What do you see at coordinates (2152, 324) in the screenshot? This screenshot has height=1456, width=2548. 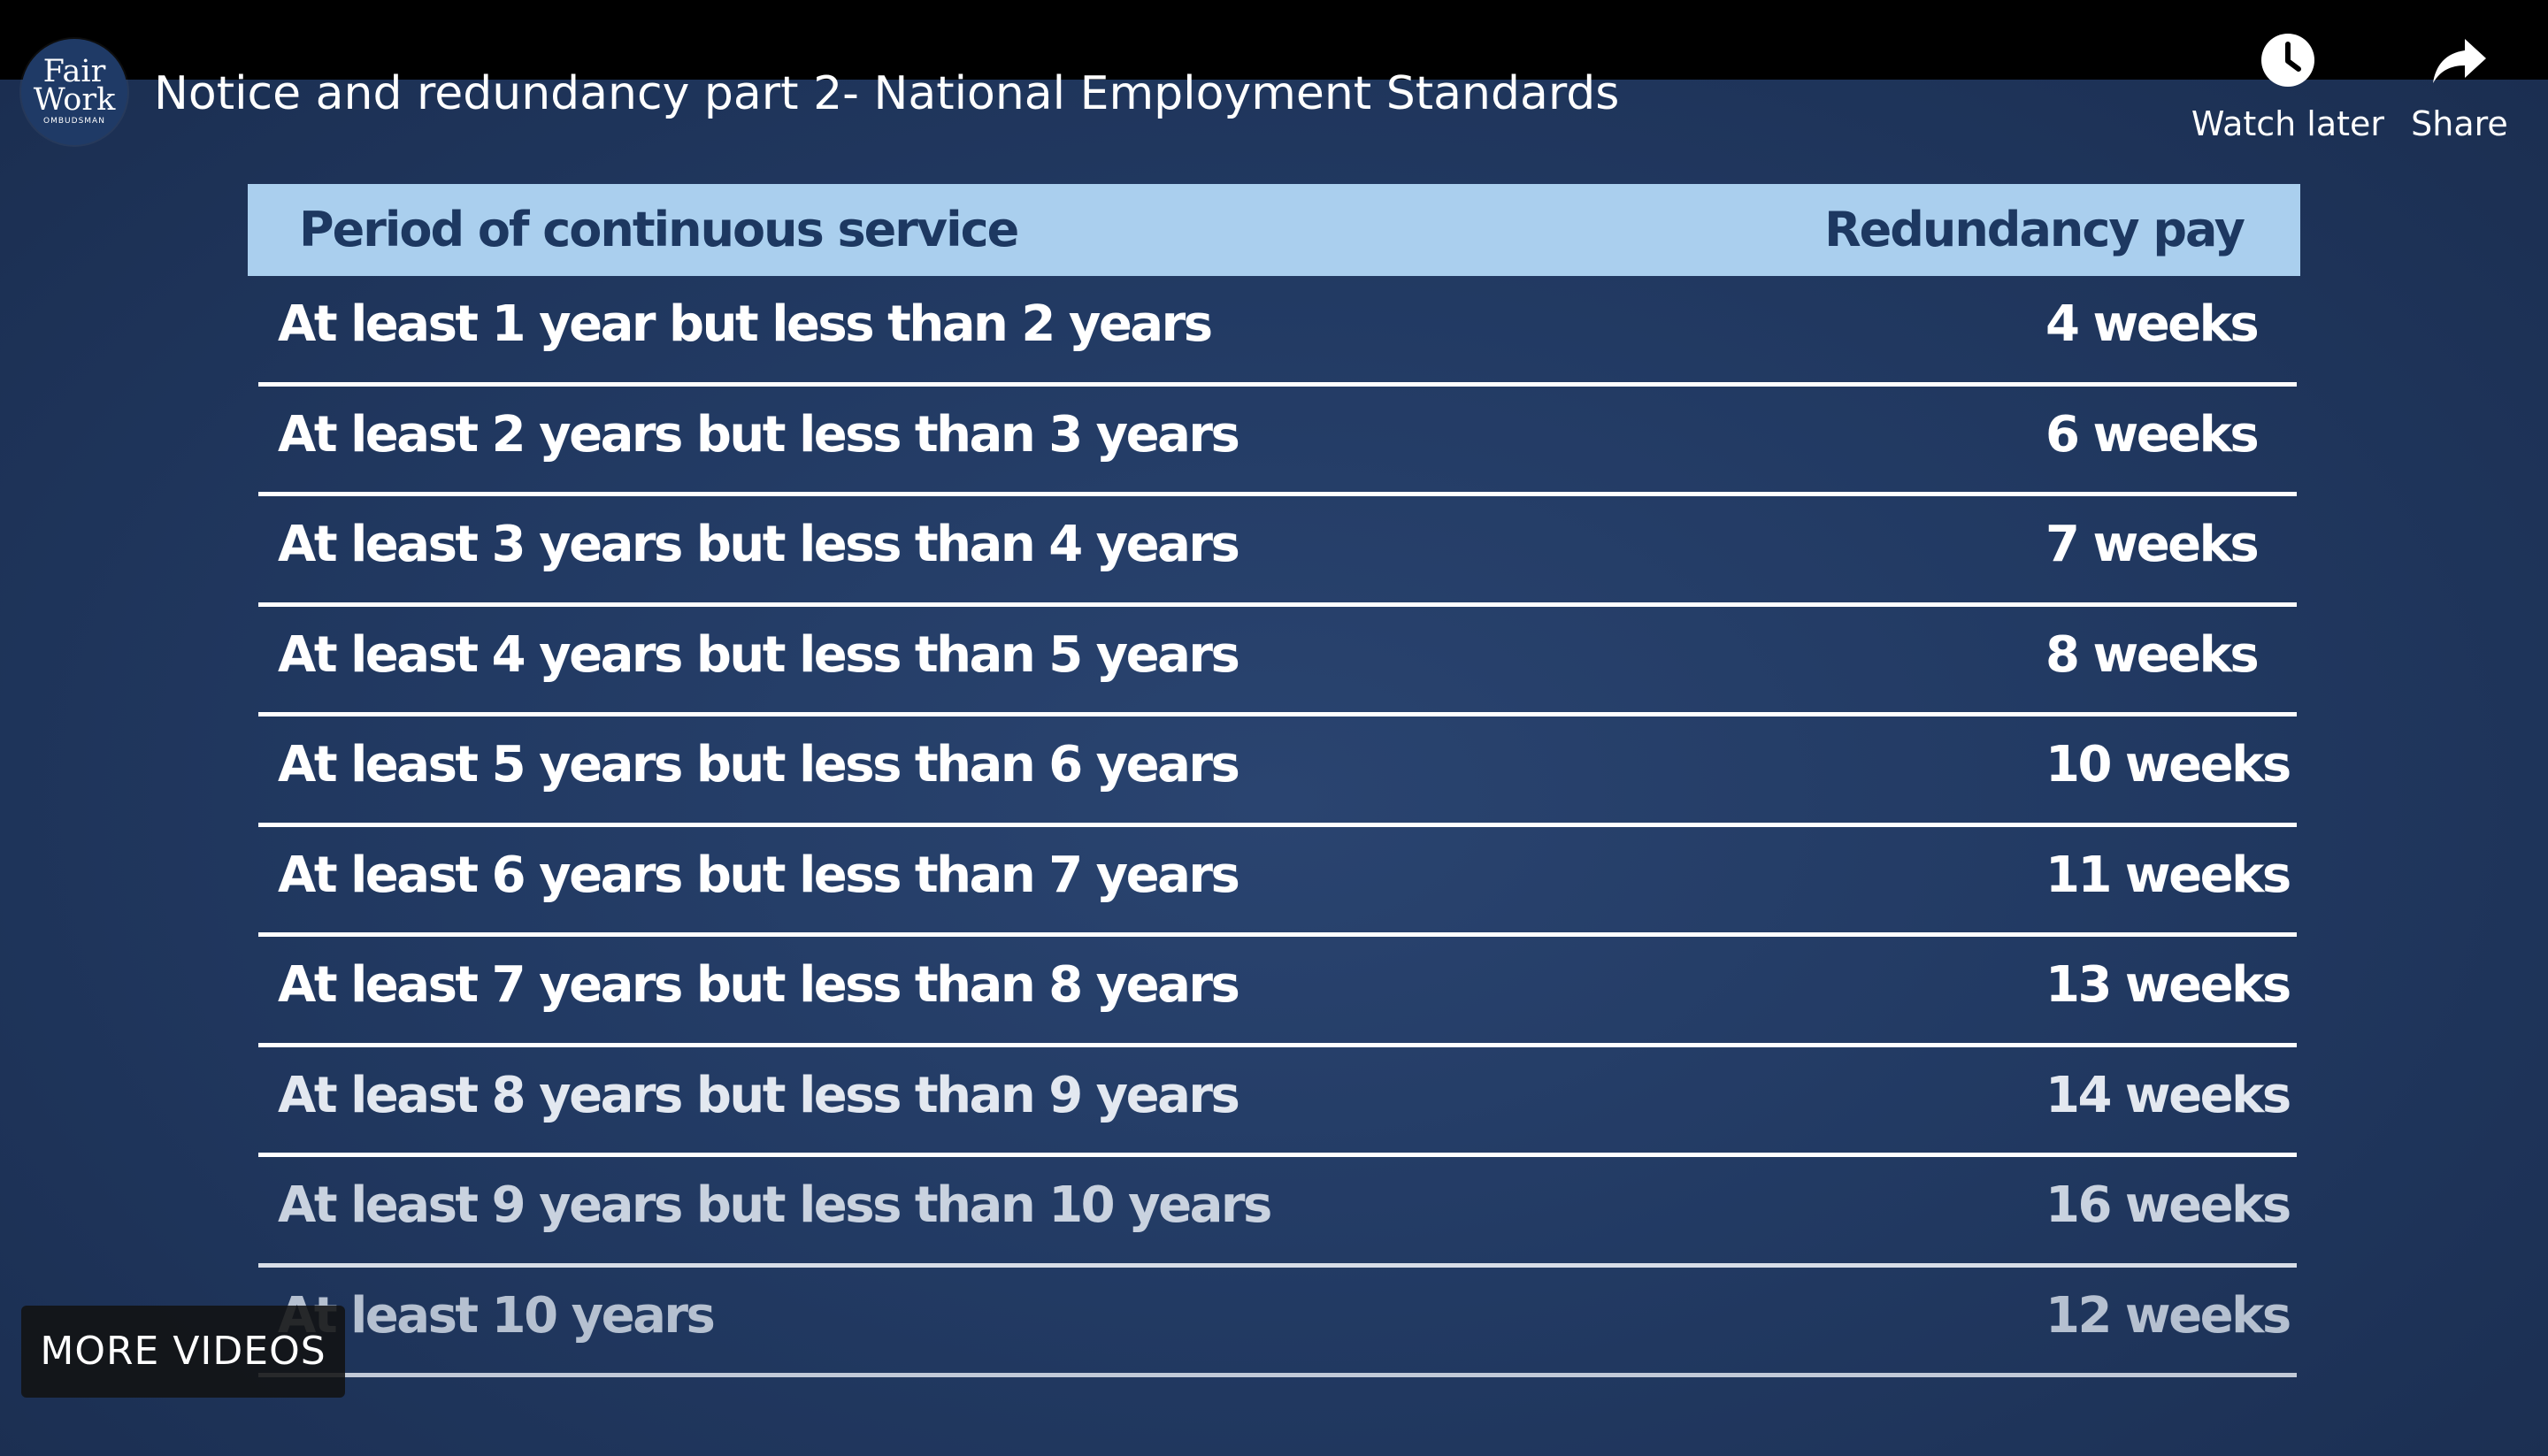 I see `row-pay: 4 weeks` at bounding box center [2152, 324].